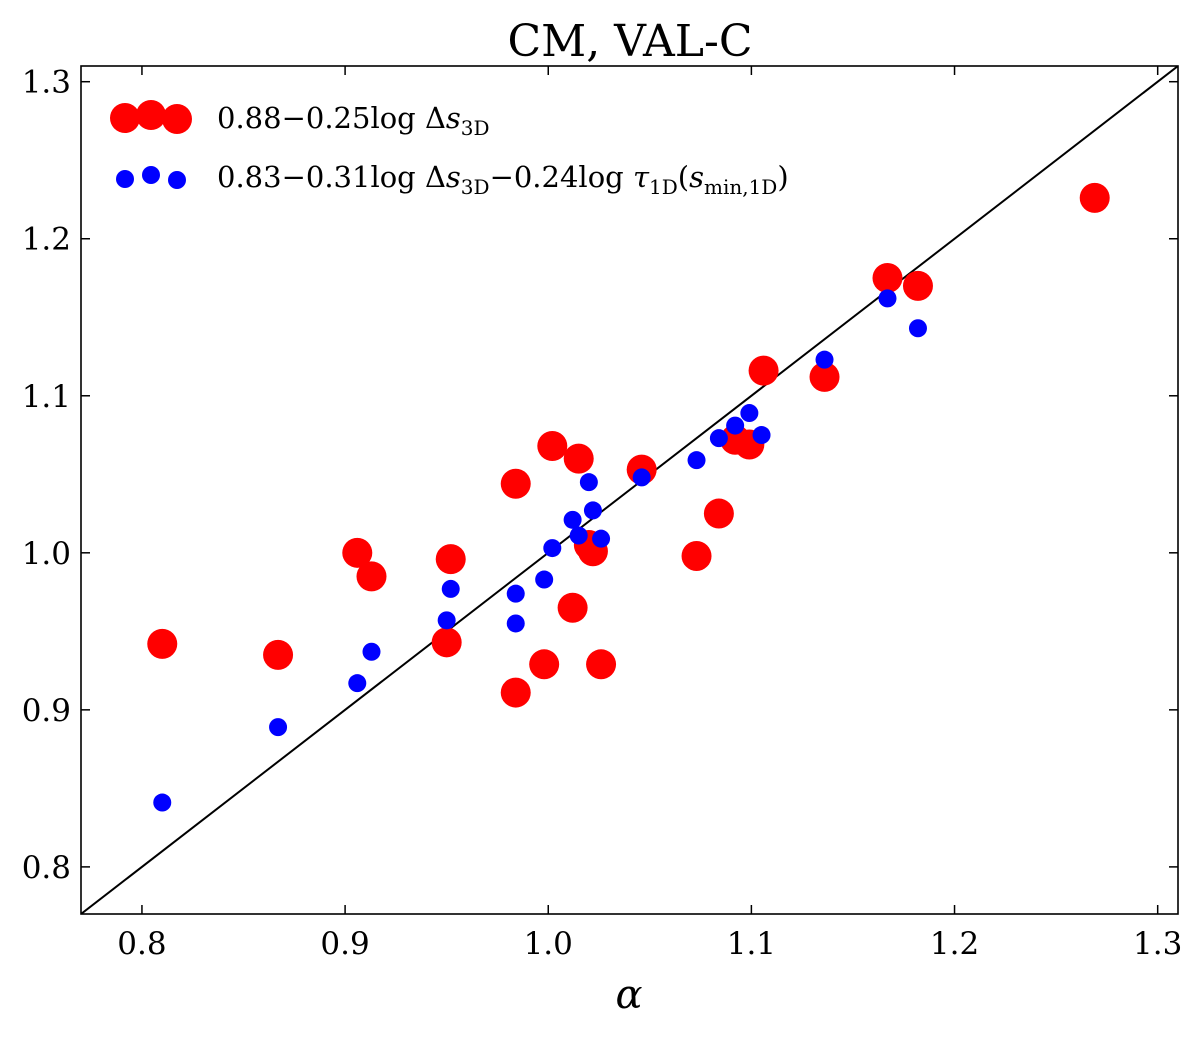 The width and height of the screenshot is (1200, 1039). I want to click on x-tick-label: 1.2, so click(954, 944).